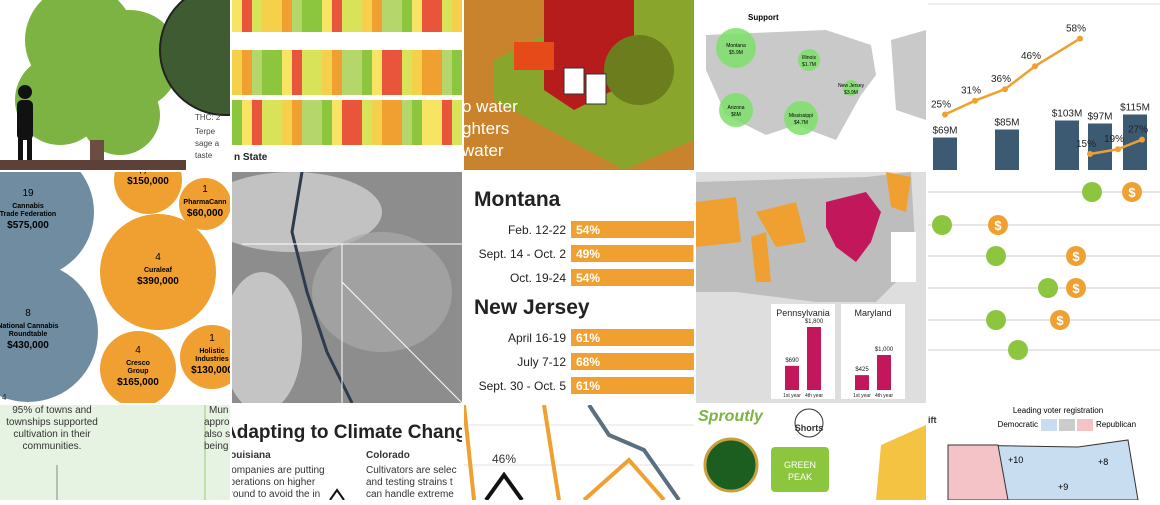 This screenshot has width=1160, height=505. What do you see at coordinates (944, 131) in the screenshot?
I see `bar-label: $69M` at bounding box center [944, 131].